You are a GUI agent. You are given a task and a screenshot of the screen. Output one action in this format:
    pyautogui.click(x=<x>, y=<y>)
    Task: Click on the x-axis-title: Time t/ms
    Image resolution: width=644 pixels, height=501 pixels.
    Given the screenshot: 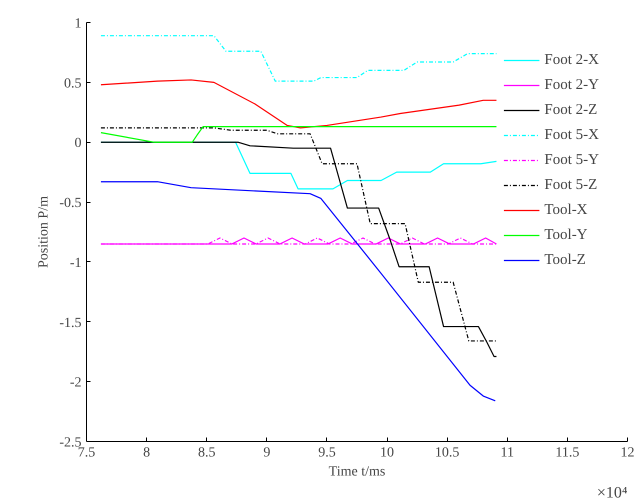 What is the action you would take?
    pyautogui.click(x=357, y=472)
    